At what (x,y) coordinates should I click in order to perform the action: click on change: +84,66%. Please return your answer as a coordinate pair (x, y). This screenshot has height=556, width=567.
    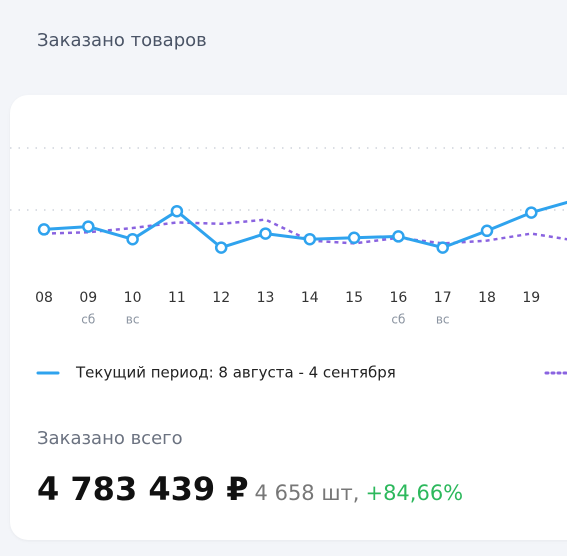
    Looking at the image, I should click on (414, 493).